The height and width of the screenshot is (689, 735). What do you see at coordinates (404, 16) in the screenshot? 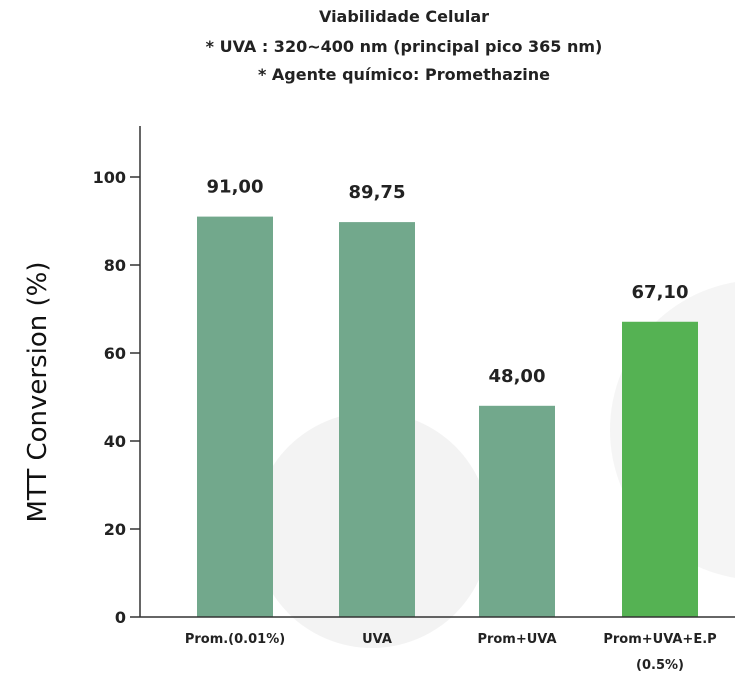
I see `title-line: Viabilidade Celular` at bounding box center [404, 16].